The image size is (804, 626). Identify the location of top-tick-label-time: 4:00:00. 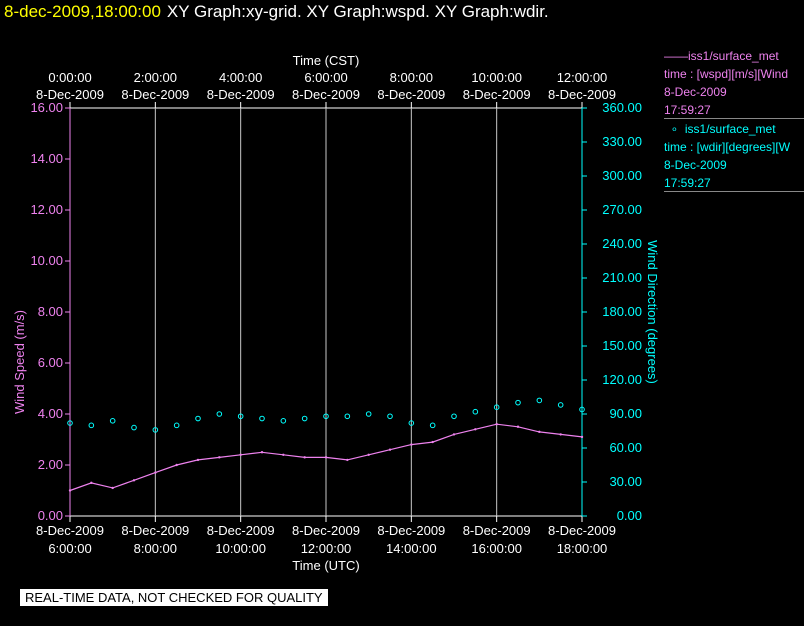
(240, 77).